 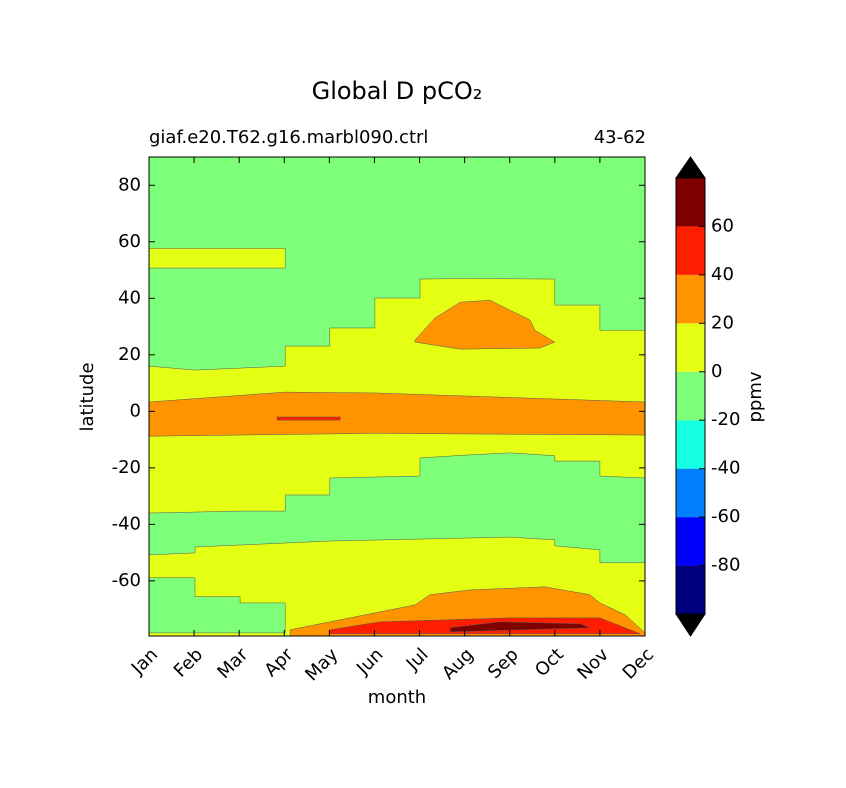 What do you see at coordinates (288, 137) in the screenshot?
I see `subtitle-left: giaf.e20.T62.g16.marbl090.ctrl` at bounding box center [288, 137].